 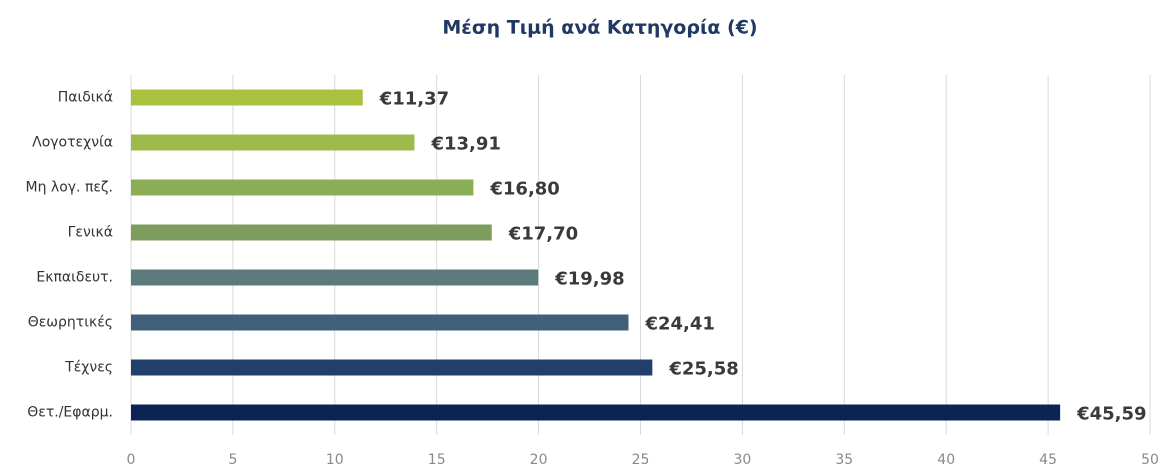 I want to click on chart-title: Μέση Τιμή ανά Κατηγορία (€), so click(x=599, y=28).